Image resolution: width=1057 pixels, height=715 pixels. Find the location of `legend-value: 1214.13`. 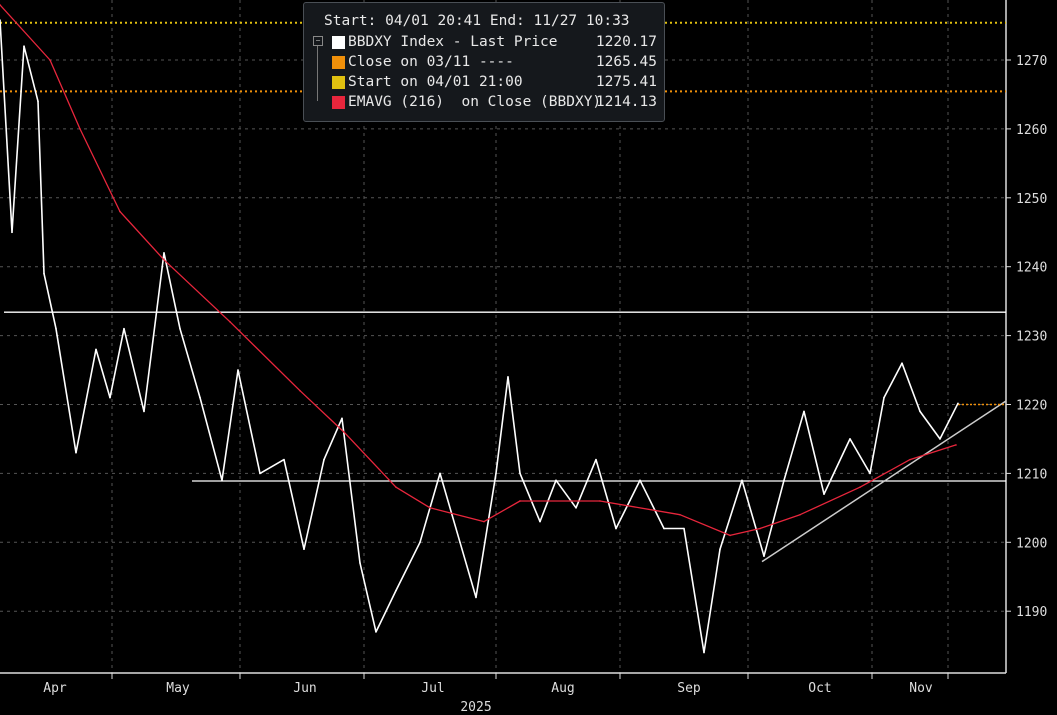

legend-value: 1214.13 is located at coordinates (626, 102).